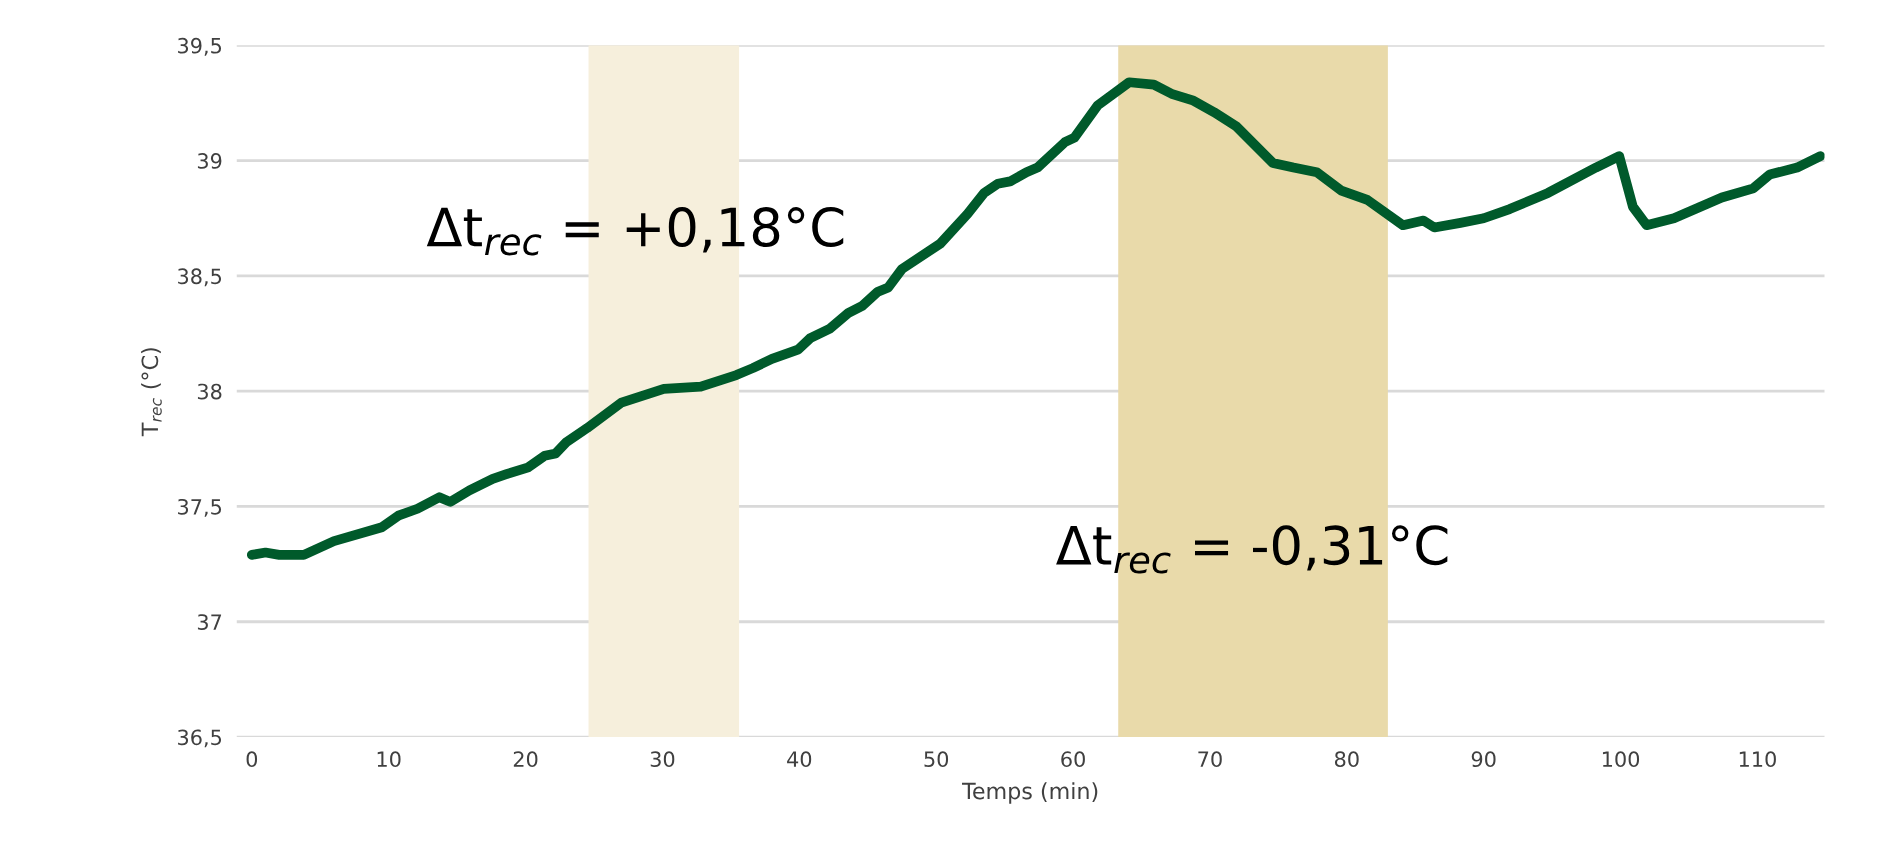 The height and width of the screenshot is (856, 1879). Describe the element at coordinates (1030, 793) in the screenshot. I see `x-axis-title: Temps (min)` at that location.